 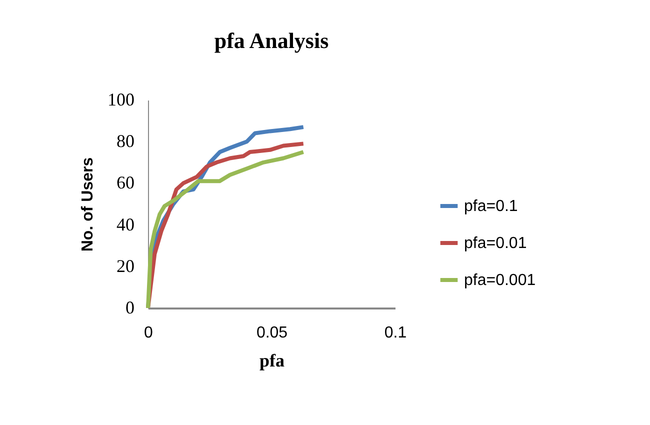 What do you see at coordinates (500, 280) in the screenshot?
I see `legend-label: pfa=0.001` at bounding box center [500, 280].